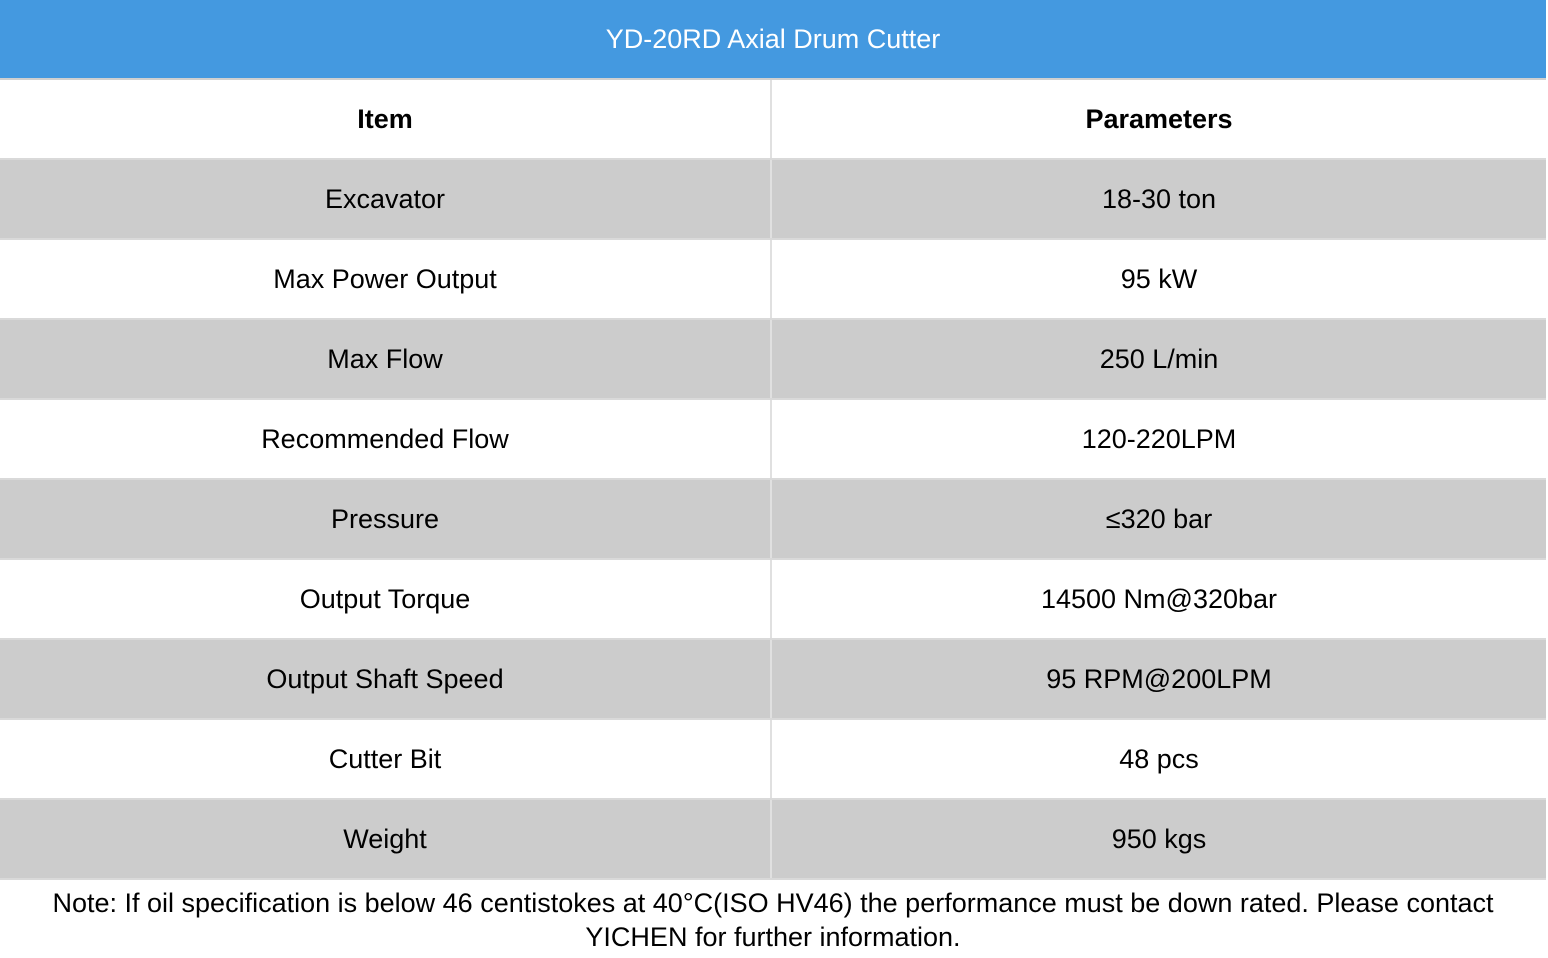  Describe the element at coordinates (773, 360) in the screenshot. I see `table-row: Max Flow 250 L/min` at that location.